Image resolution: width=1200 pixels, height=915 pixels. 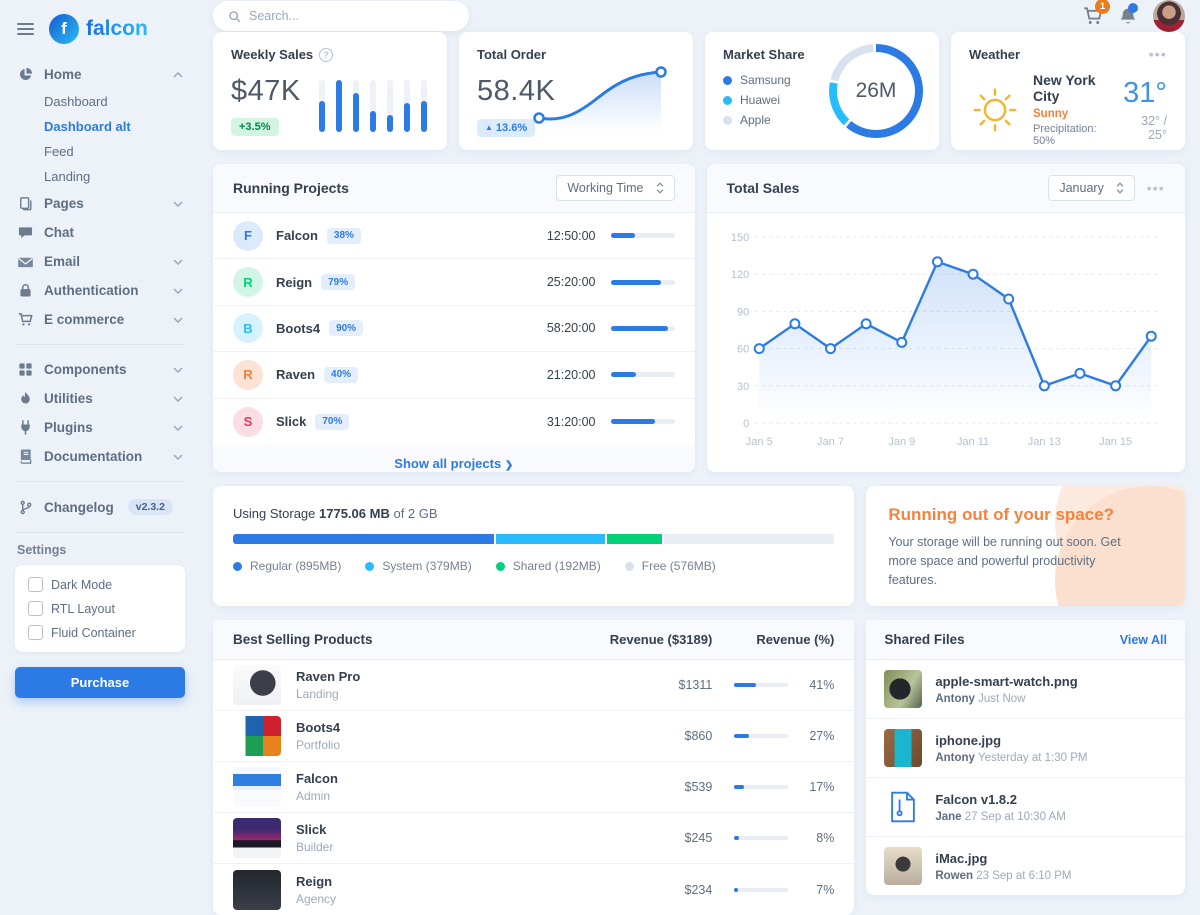 What do you see at coordinates (25, 369) in the screenshot?
I see `puzzle-icon` at bounding box center [25, 369].